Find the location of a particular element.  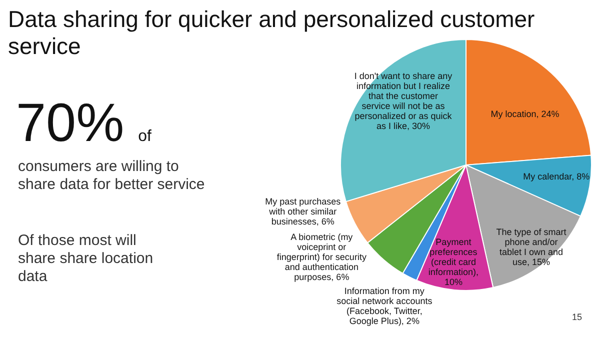

slice-label: Information from my social network accounts (Facebook, Twitter, Google Plus), 2% is located at coordinates (384, 306).